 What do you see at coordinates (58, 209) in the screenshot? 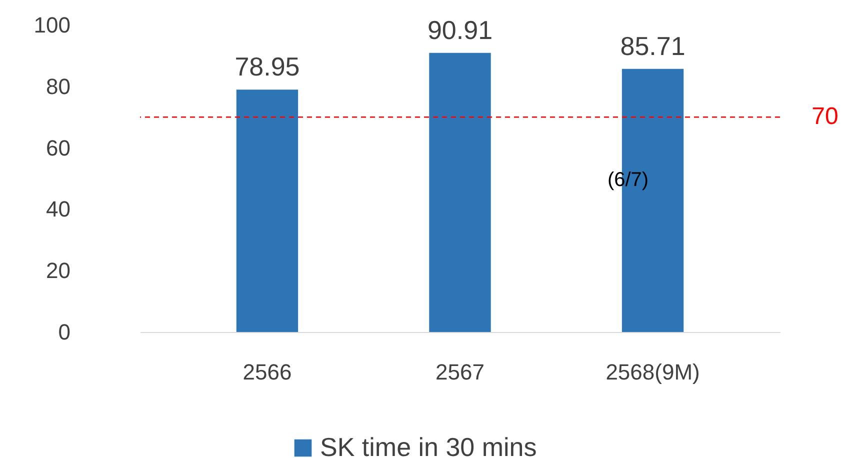
I see `y-tick-label: 40` at bounding box center [58, 209].